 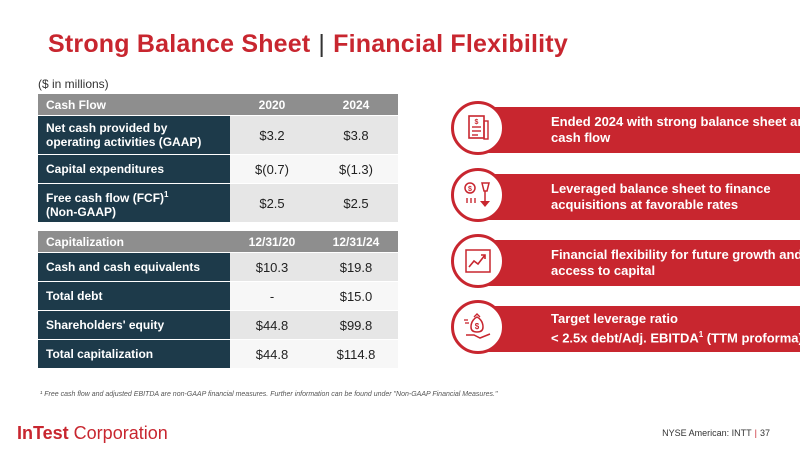 What do you see at coordinates (478, 128) in the screenshot?
I see `document-icon: $` at bounding box center [478, 128].